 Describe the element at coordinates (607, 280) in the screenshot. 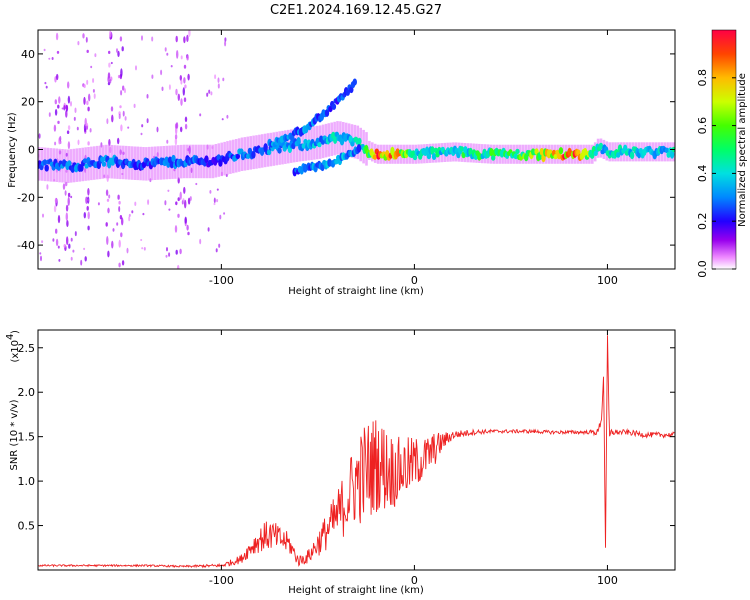

I see `x-tick-label: 100` at that location.